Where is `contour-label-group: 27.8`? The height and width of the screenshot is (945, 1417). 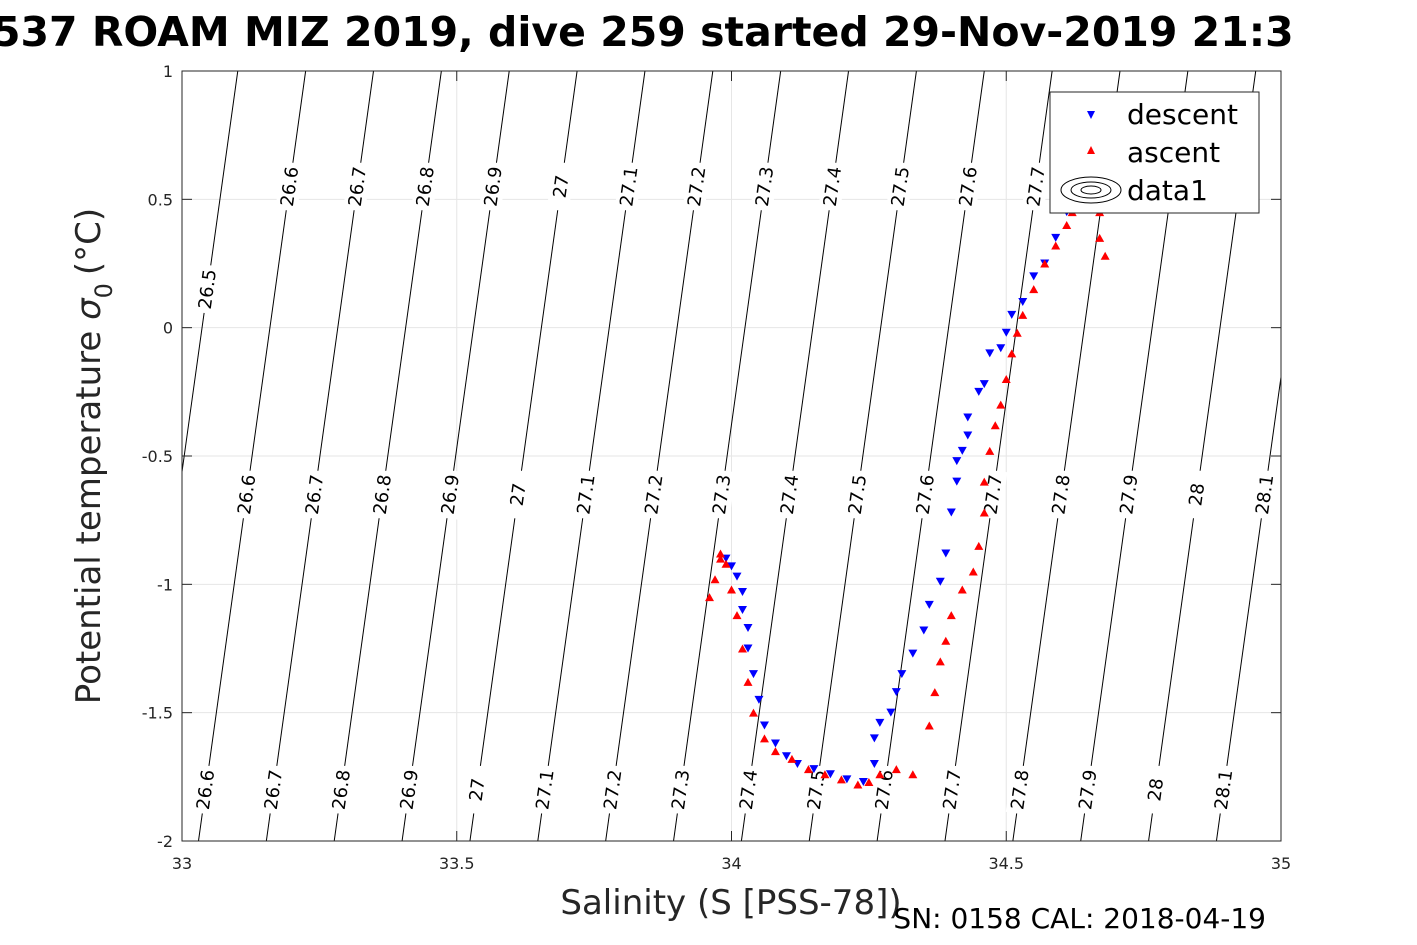
contour-label-group: 27.8 is located at coordinates (1061, 494).